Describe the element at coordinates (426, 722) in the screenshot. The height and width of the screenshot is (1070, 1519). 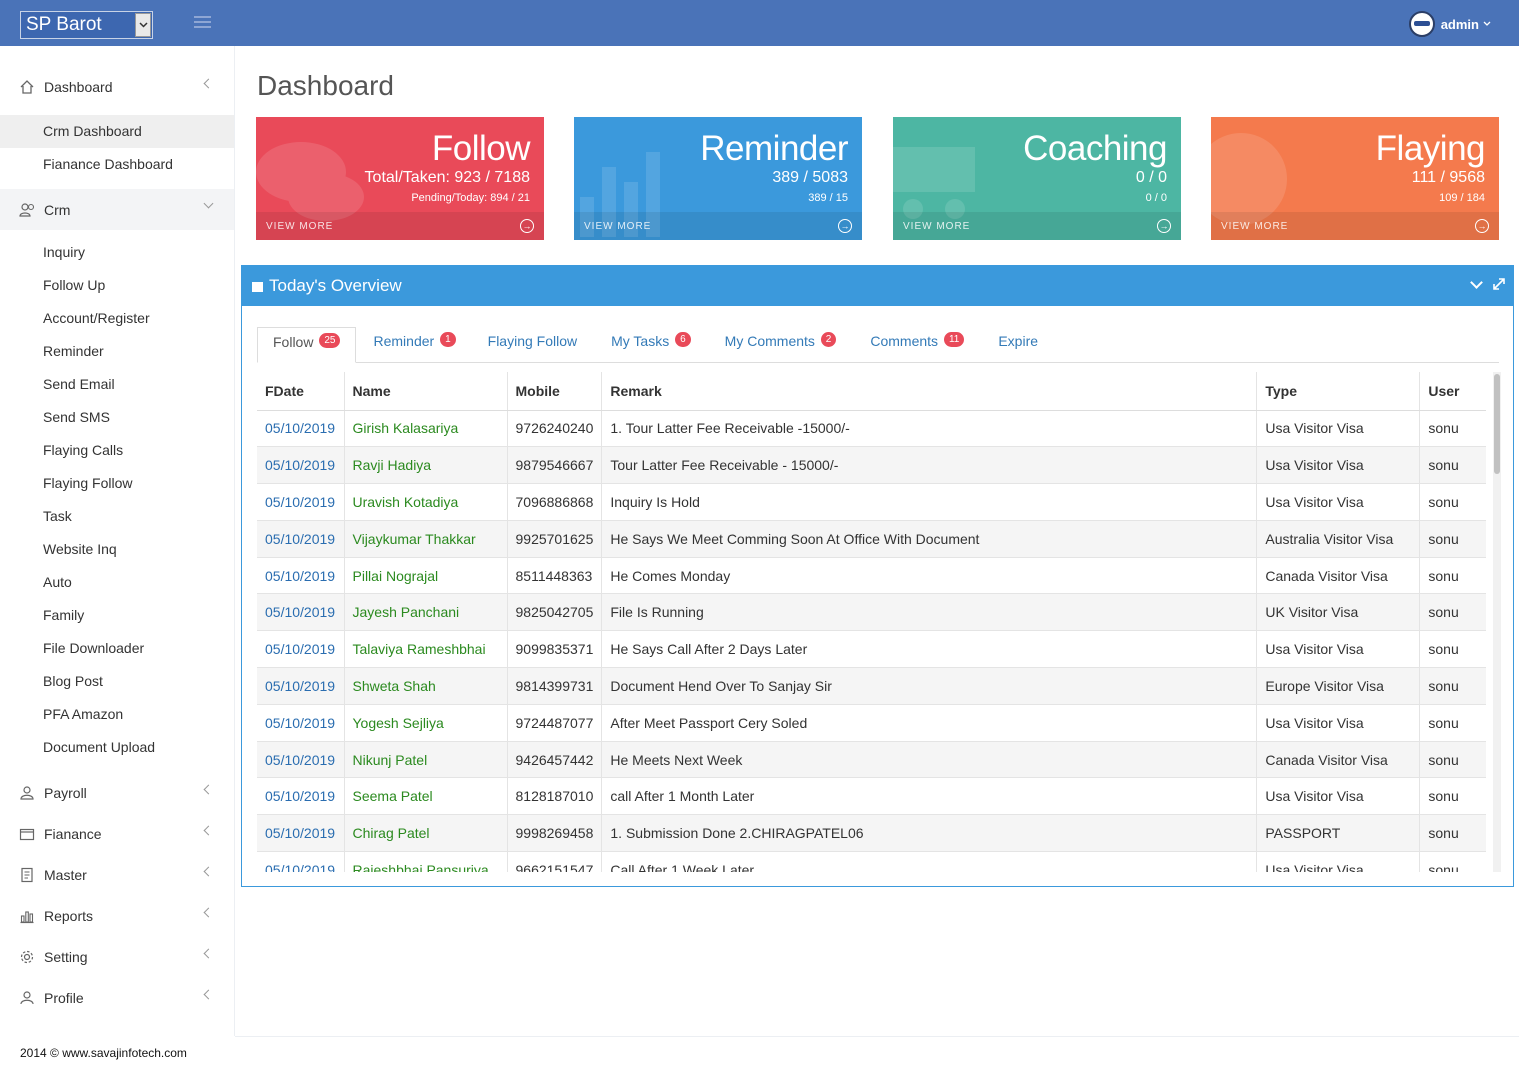
I see `cell-name: Yogesh Sejliya` at that location.